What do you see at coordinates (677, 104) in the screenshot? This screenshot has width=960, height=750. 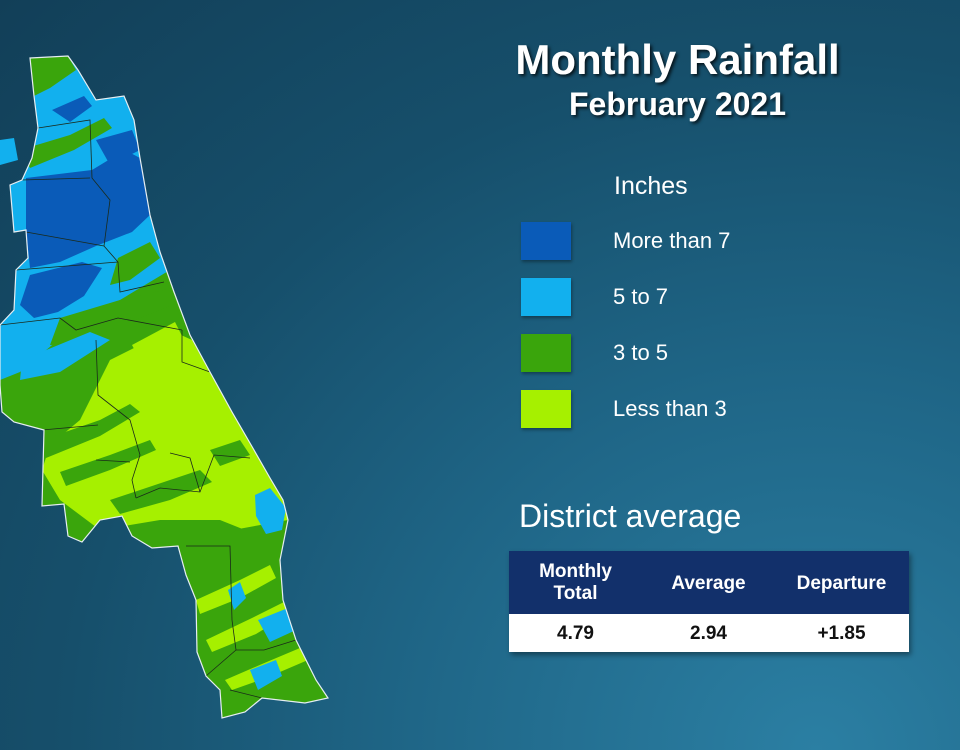 I see `map-subtitle: February 2021` at bounding box center [677, 104].